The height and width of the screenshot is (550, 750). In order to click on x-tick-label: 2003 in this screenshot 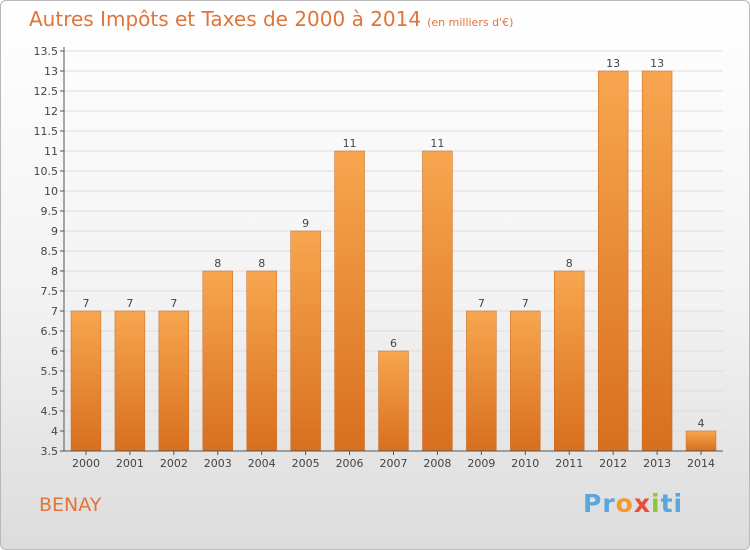, I will do `click(218, 463)`.